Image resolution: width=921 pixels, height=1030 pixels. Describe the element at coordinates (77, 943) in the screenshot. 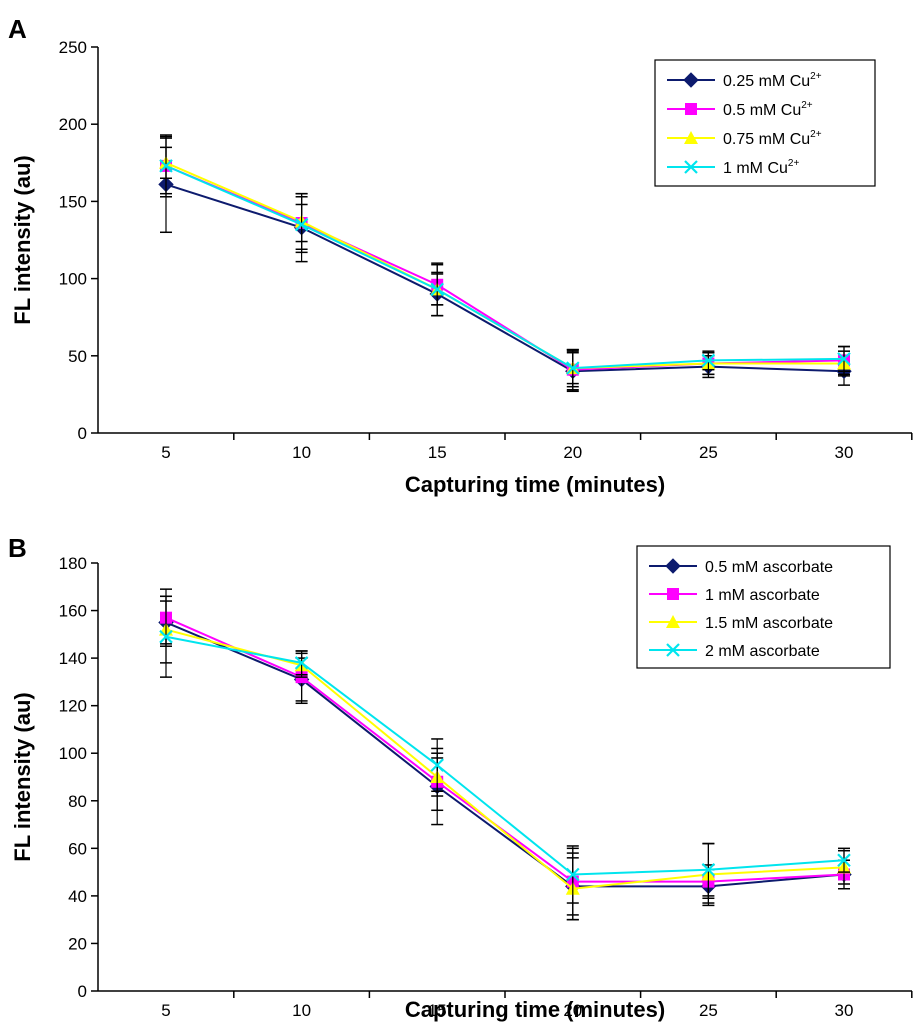

I see `y-tick-label: 20` at that location.